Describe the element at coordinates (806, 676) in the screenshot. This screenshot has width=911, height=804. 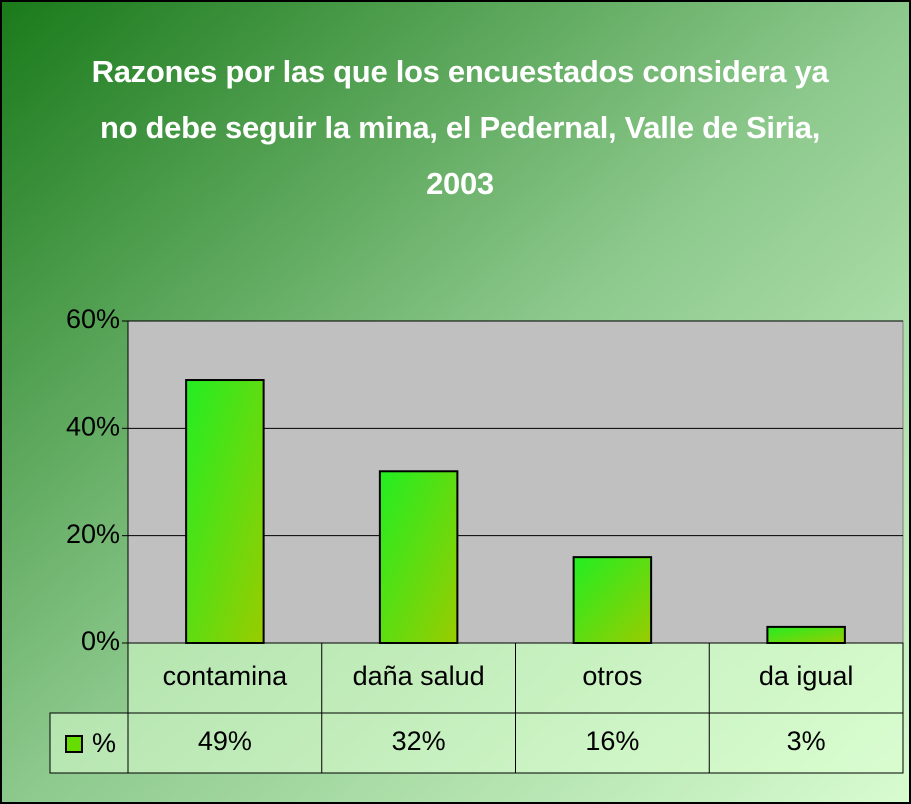
I see `x-tick-label: da igual` at that location.